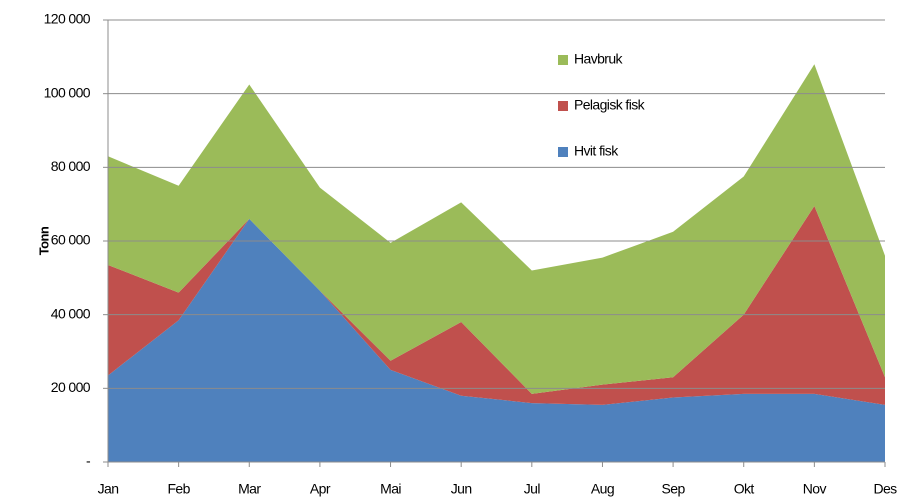  I want to click on y-tick-label: 100 000, so click(67, 92).